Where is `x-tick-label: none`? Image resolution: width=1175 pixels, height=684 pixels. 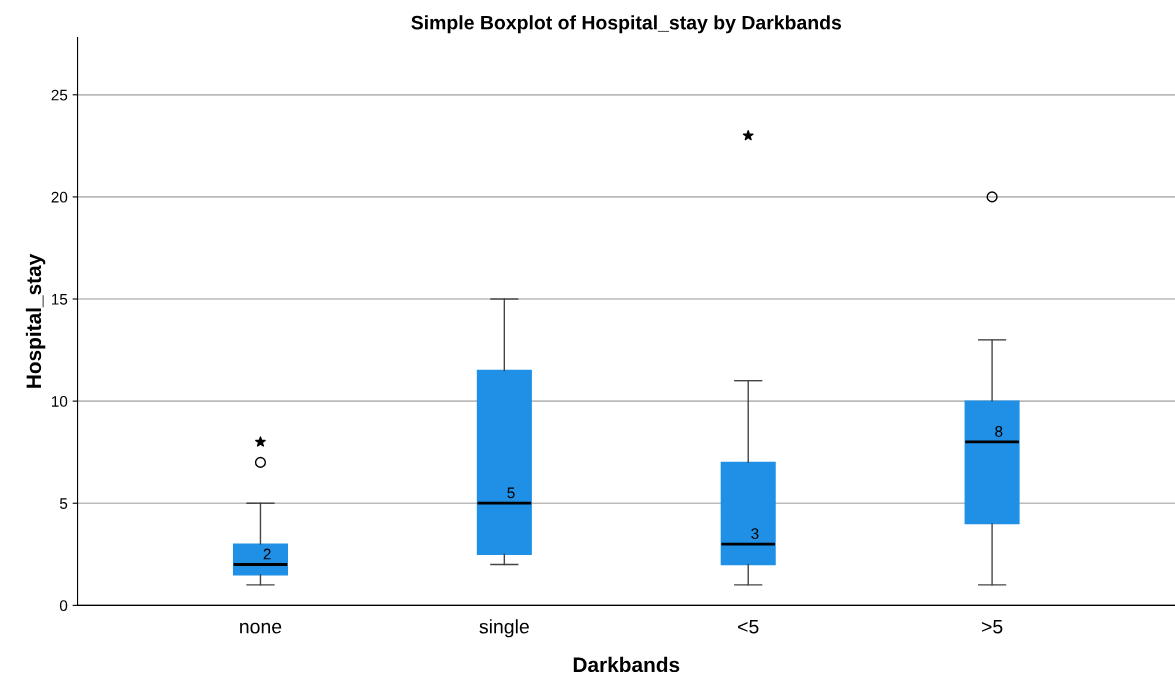
x-tick-label: none is located at coordinates (261, 628).